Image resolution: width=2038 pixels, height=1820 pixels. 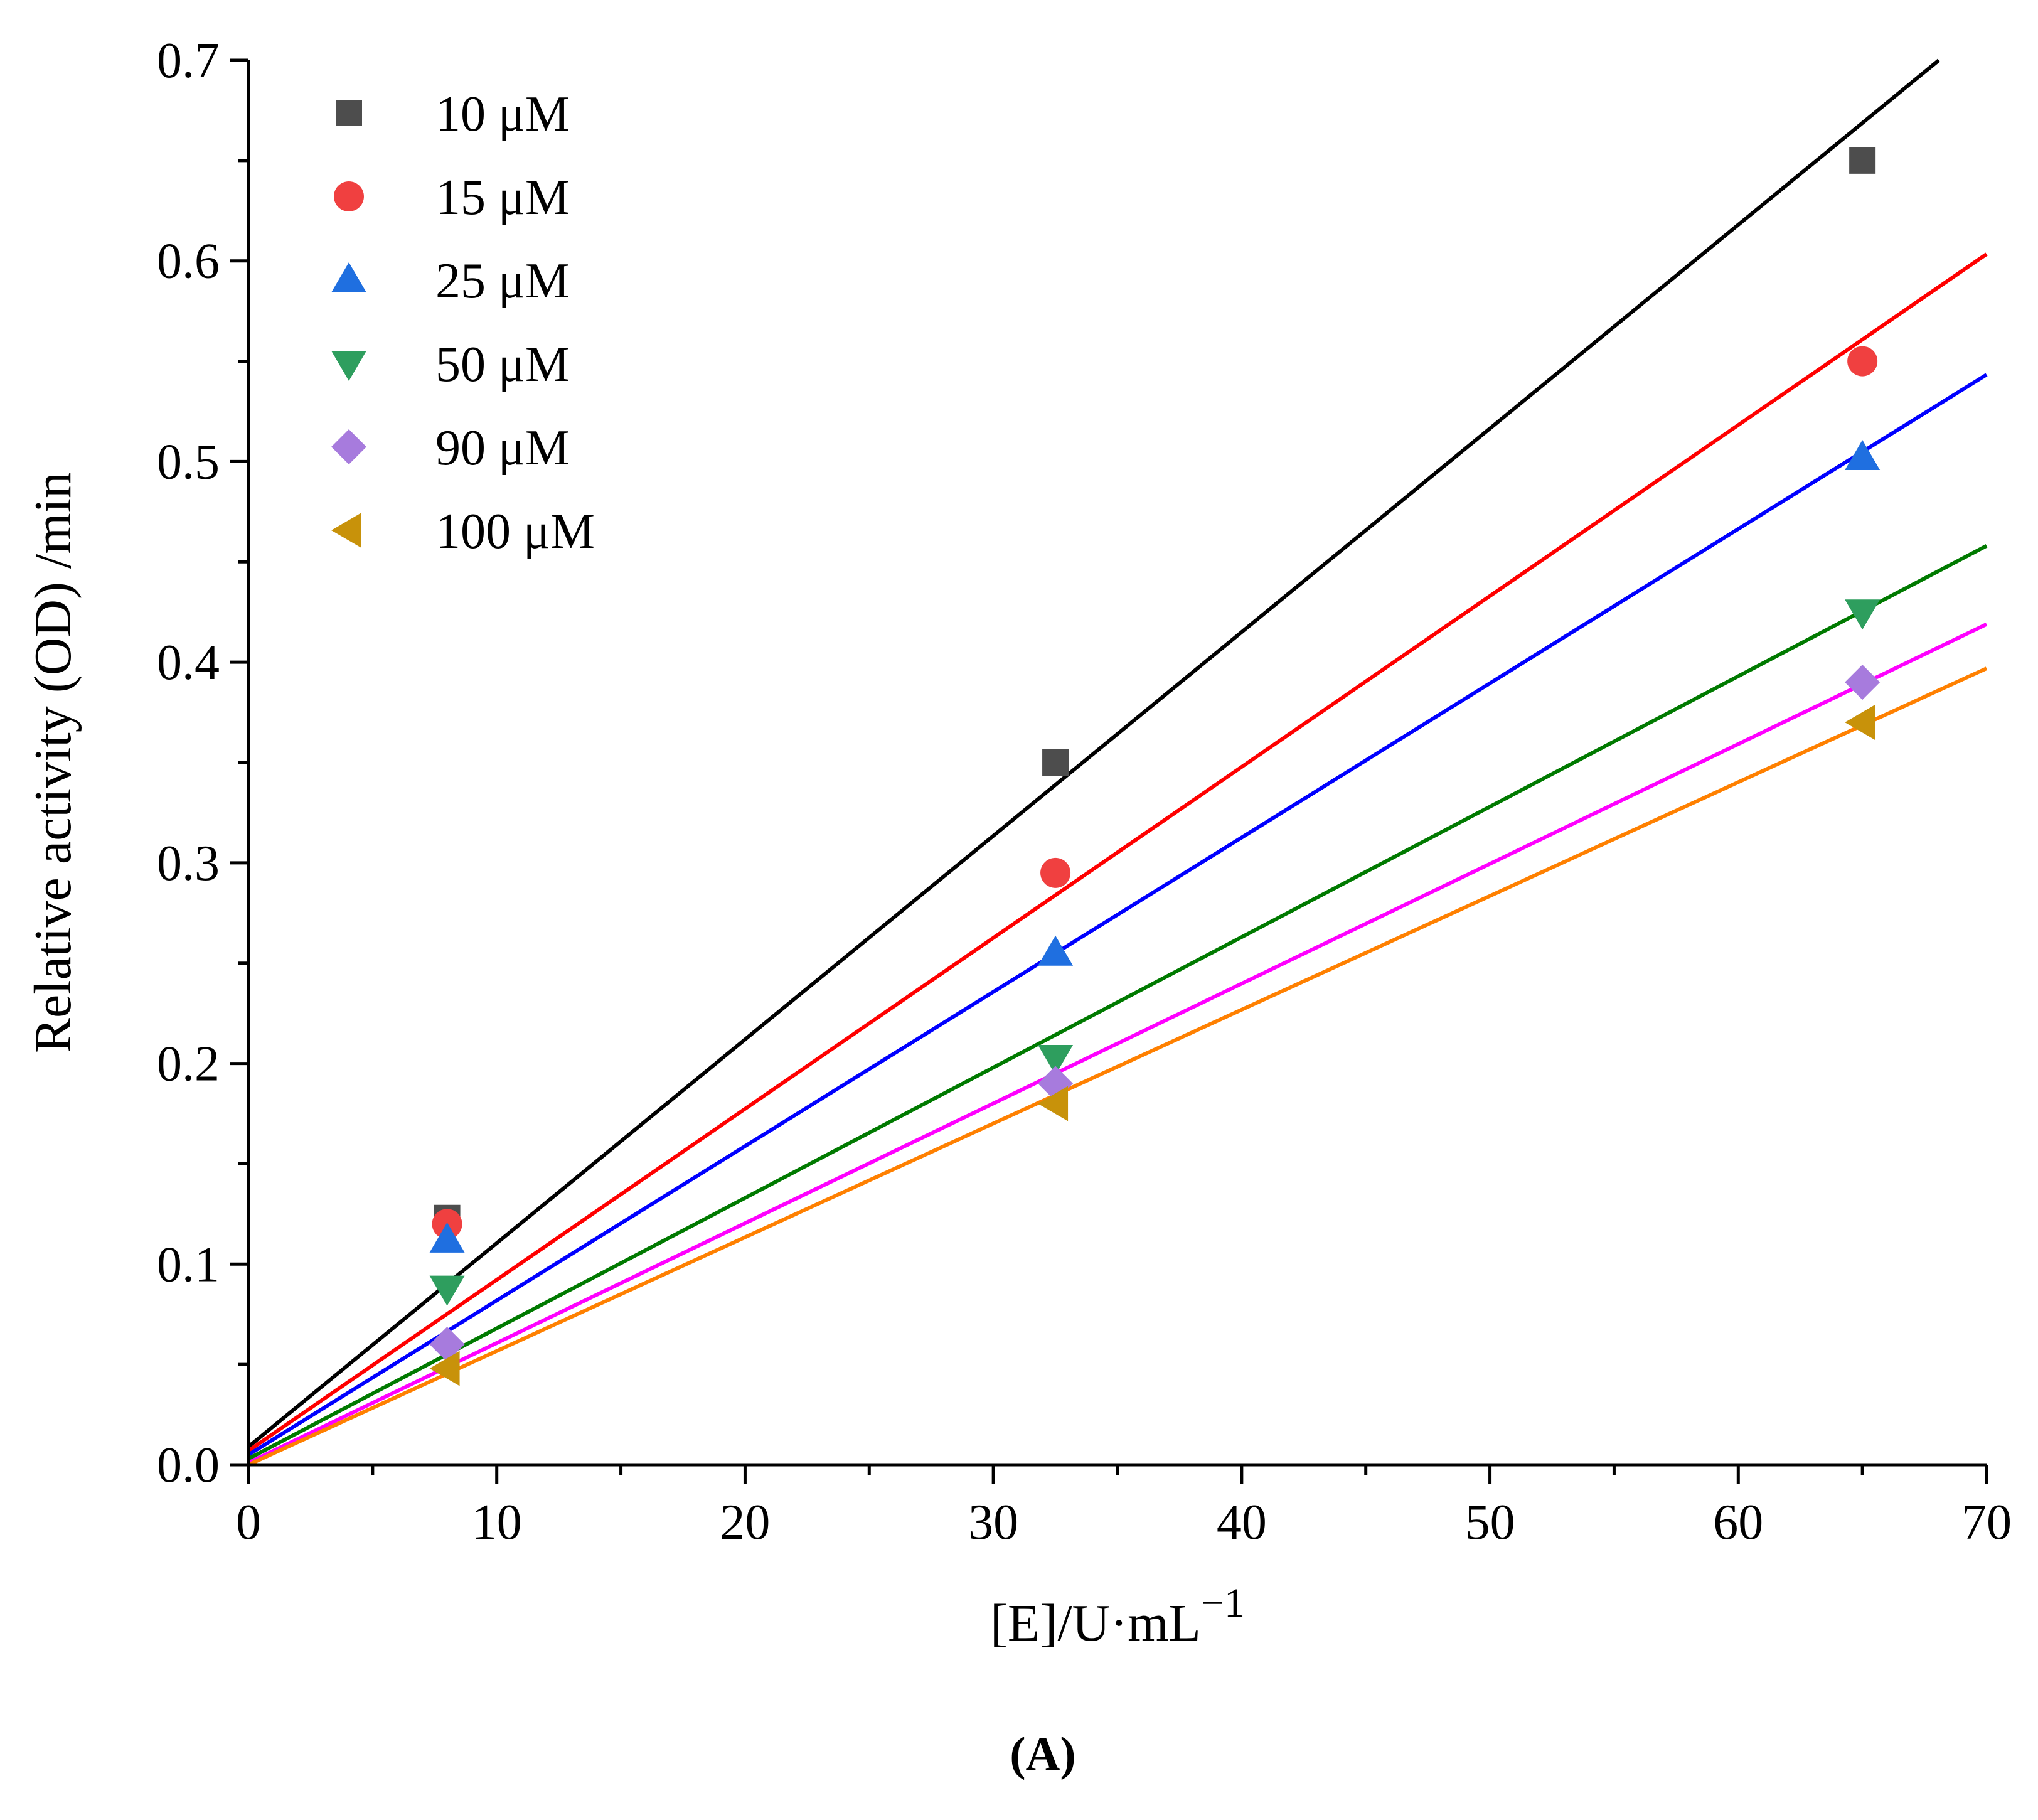 What do you see at coordinates (1095, 1623) in the screenshot?
I see `x-axis-title-main: [E]/U·mL` at bounding box center [1095, 1623].